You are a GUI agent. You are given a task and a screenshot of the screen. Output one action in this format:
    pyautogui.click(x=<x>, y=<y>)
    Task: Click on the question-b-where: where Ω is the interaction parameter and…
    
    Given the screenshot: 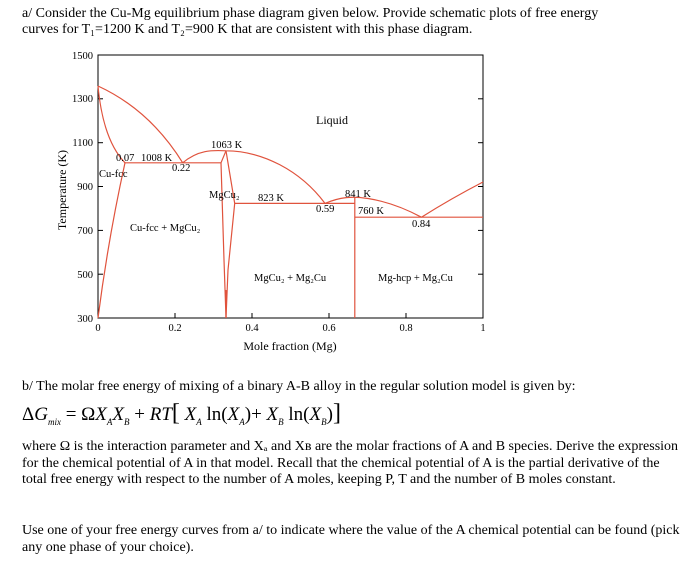 What is the action you would take?
    pyautogui.click(x=350, y=463)
    